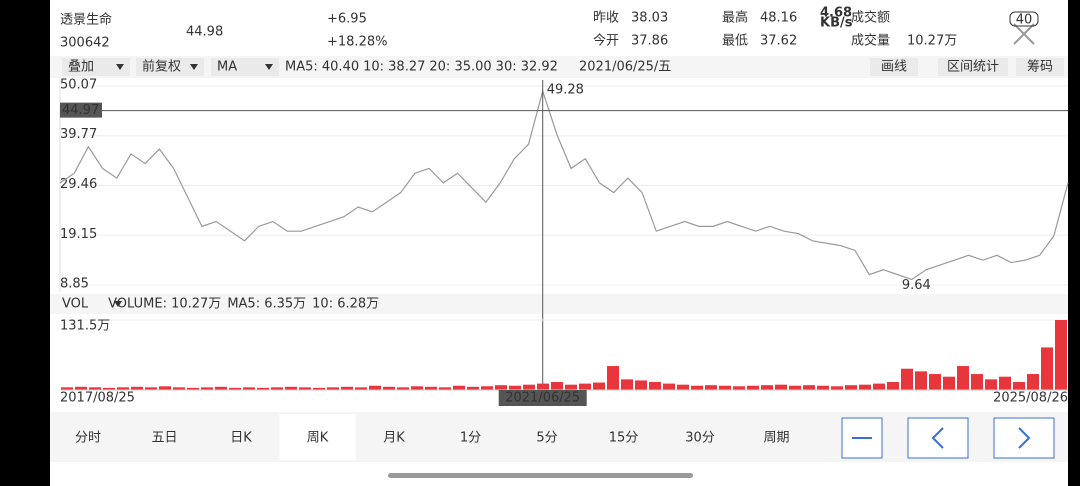 Image resolution: width=1080 pixels, height=486 pixels. What do you see at coordinates (78, 234) in the screenshot?
I see `y-tick-label: 19.15` at bounding box center [78, 234].